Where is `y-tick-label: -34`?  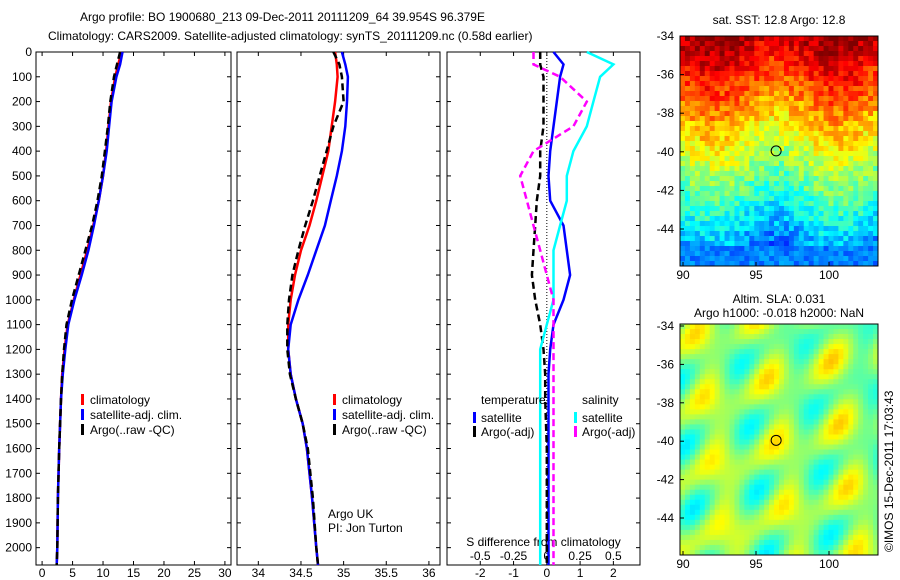 y-tick-label: -34 is located at coordinates (666, 36).